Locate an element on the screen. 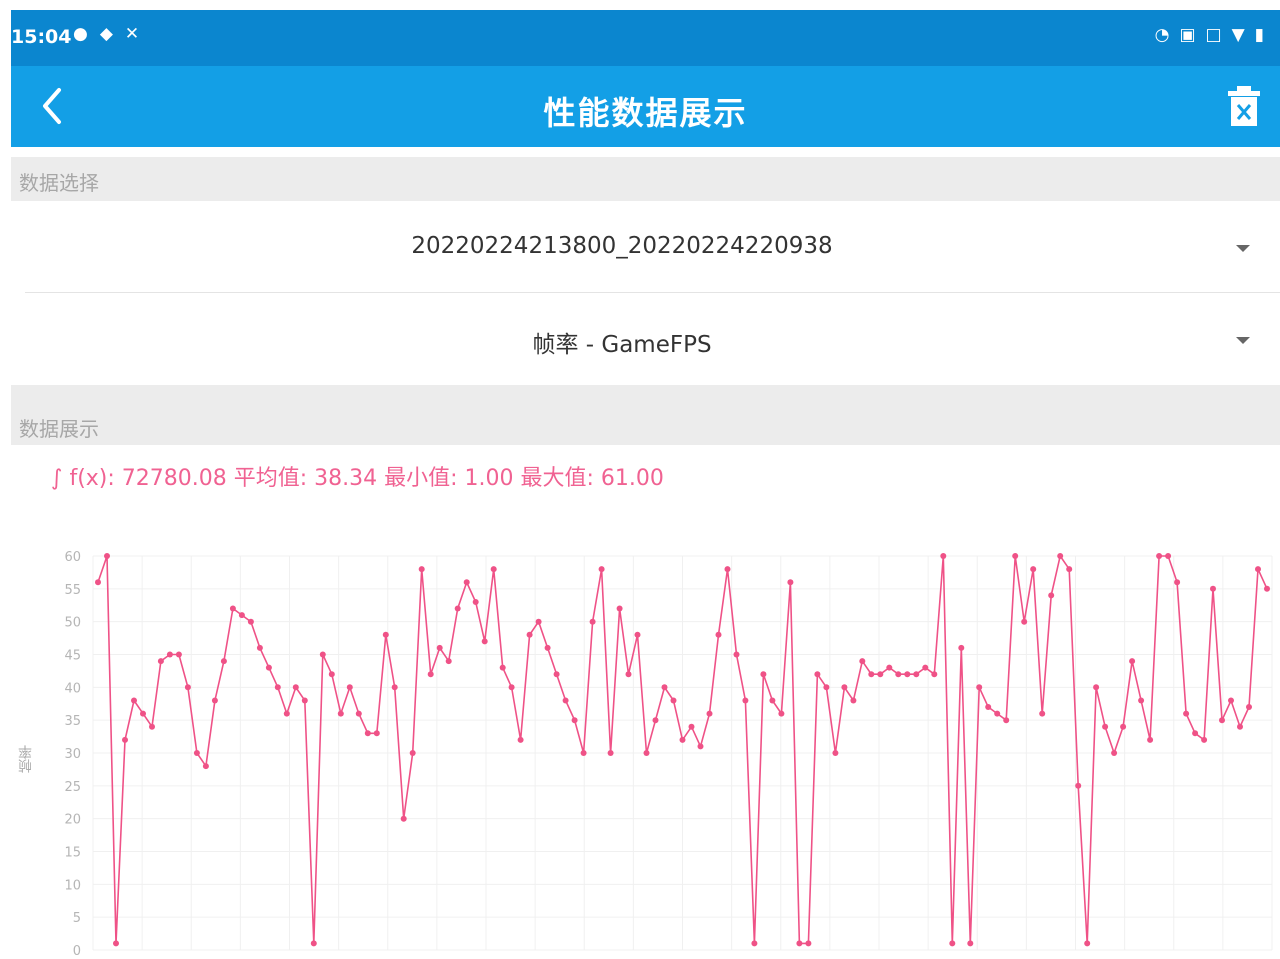 This screenshot has height=959, width=1280. y-tick-label: 60 is located at coordinates (72, 557).